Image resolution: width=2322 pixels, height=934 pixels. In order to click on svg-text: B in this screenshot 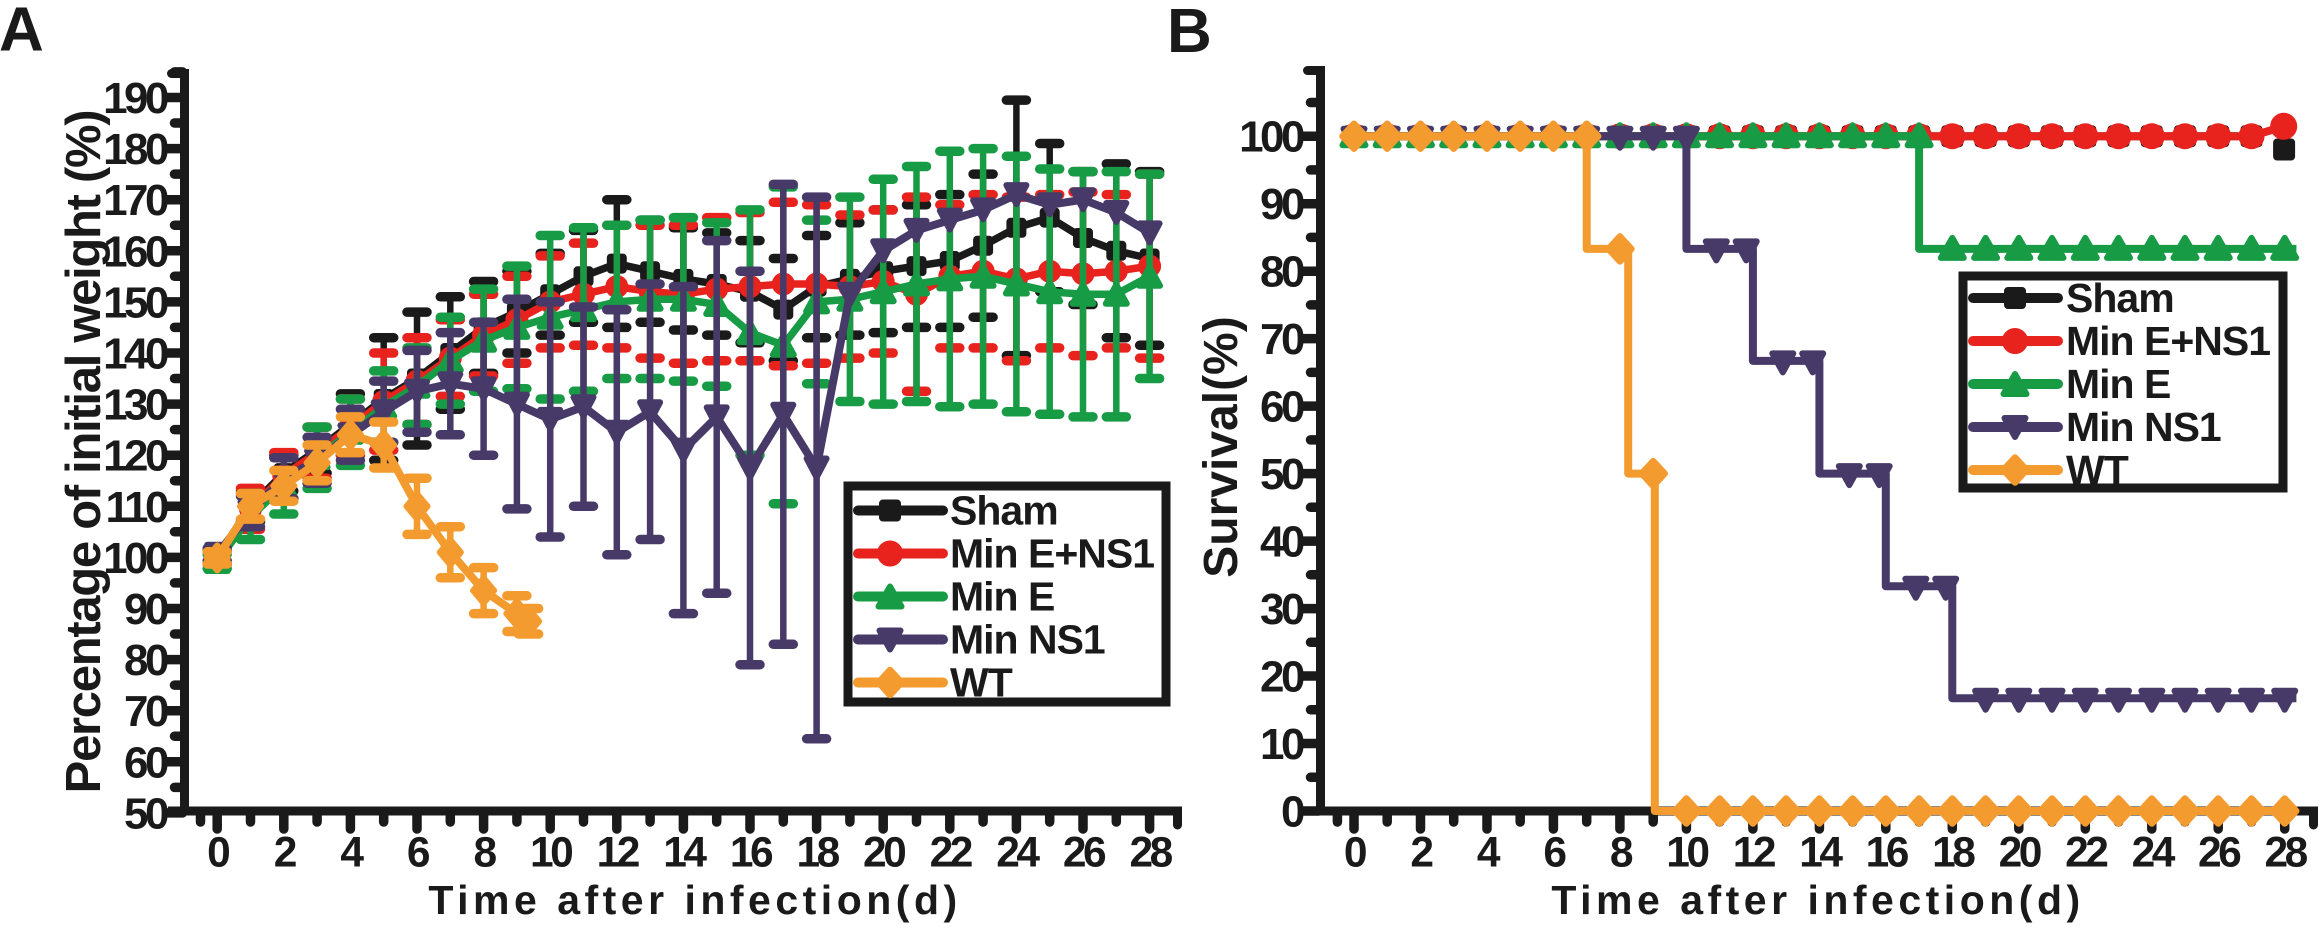, I will do `click(1189, 33)`.